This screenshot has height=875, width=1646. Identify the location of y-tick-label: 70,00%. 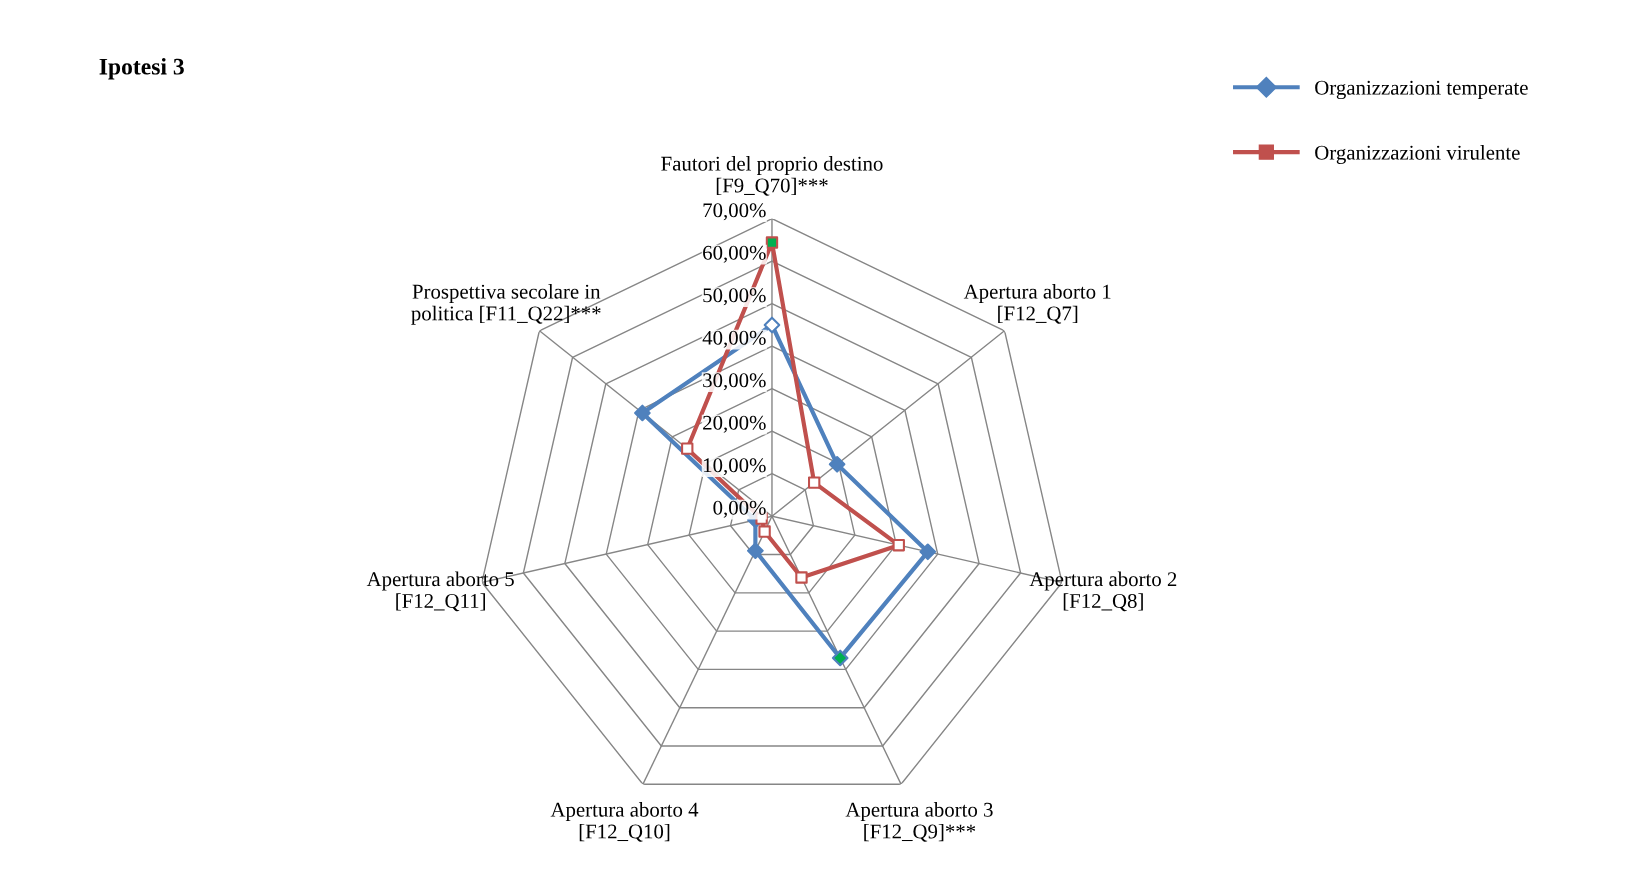
(734, 212).